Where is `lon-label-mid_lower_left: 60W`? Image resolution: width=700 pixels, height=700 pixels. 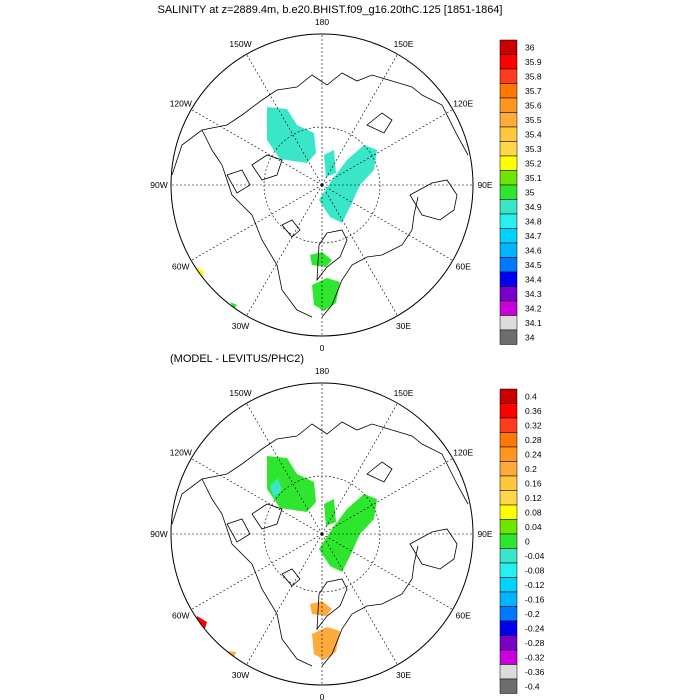 lon-label-mid_lower_left: 60W is located at coordinates (180, 267).